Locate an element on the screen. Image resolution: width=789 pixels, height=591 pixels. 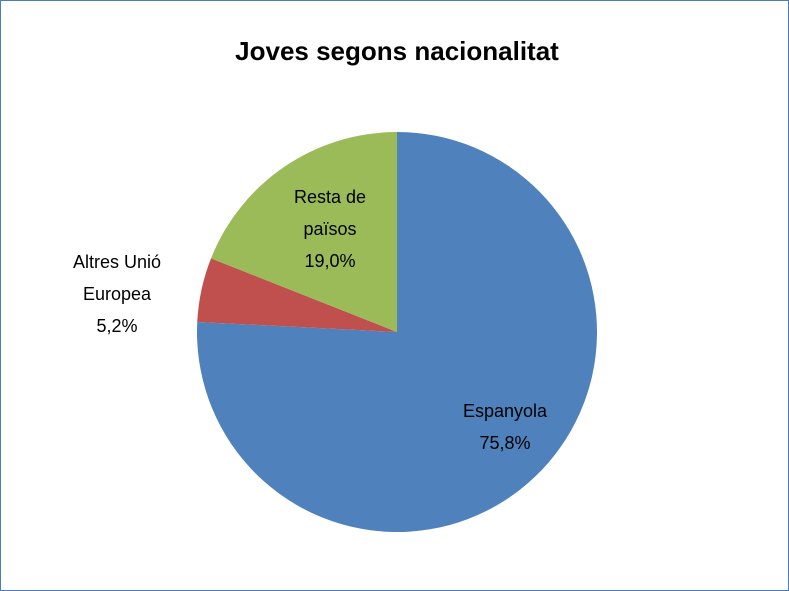
slice-name: Resta de països is located at coordinates (330, 213).